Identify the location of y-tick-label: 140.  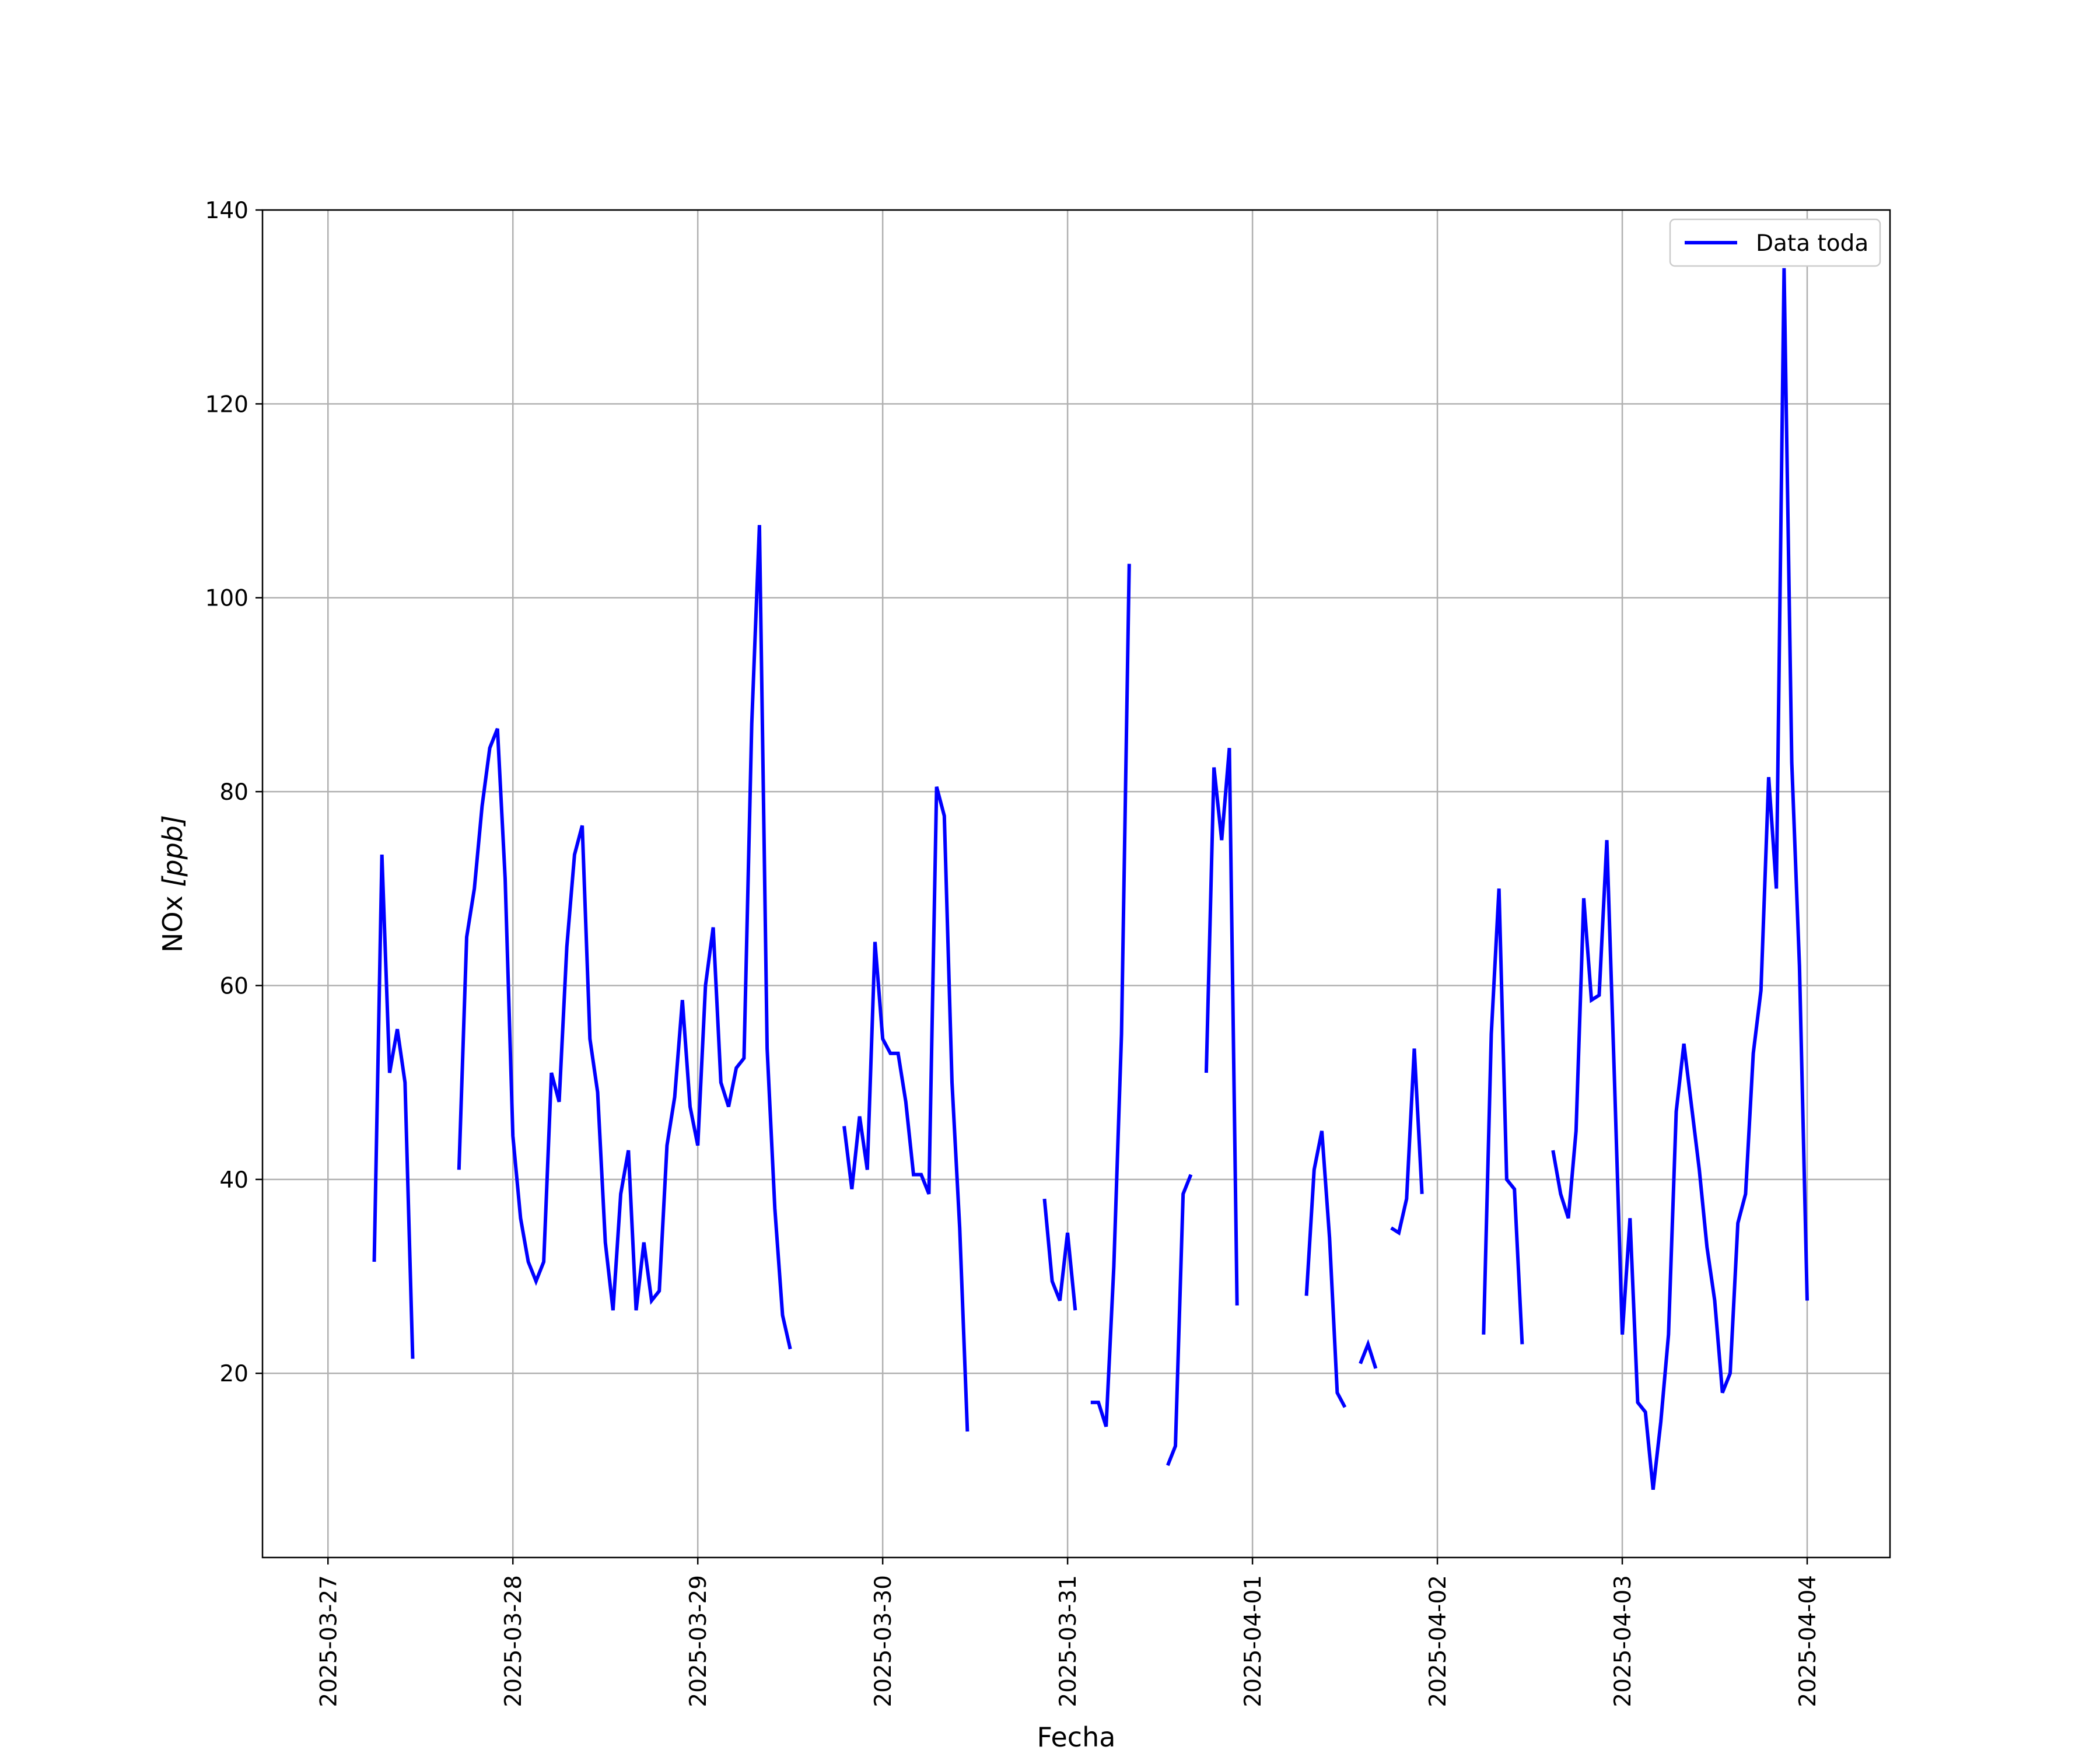
(227, 211).